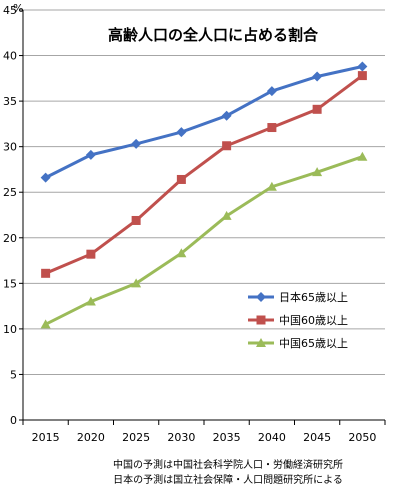  Describe the element at coordinates (10, 283) in the screenshot. I see `y-tick-label: 15` at that location.